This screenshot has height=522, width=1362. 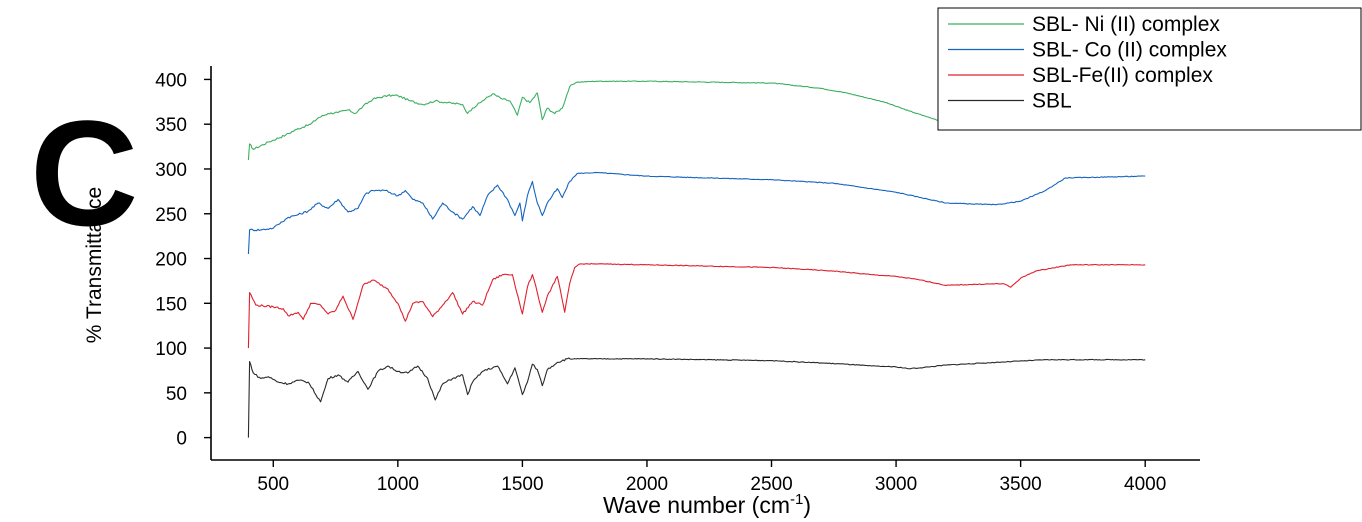 What do you see at coordinates (647, 484) in the screenshot?
I see `x-tick-label: 2000` at bounding box center [647, 484].